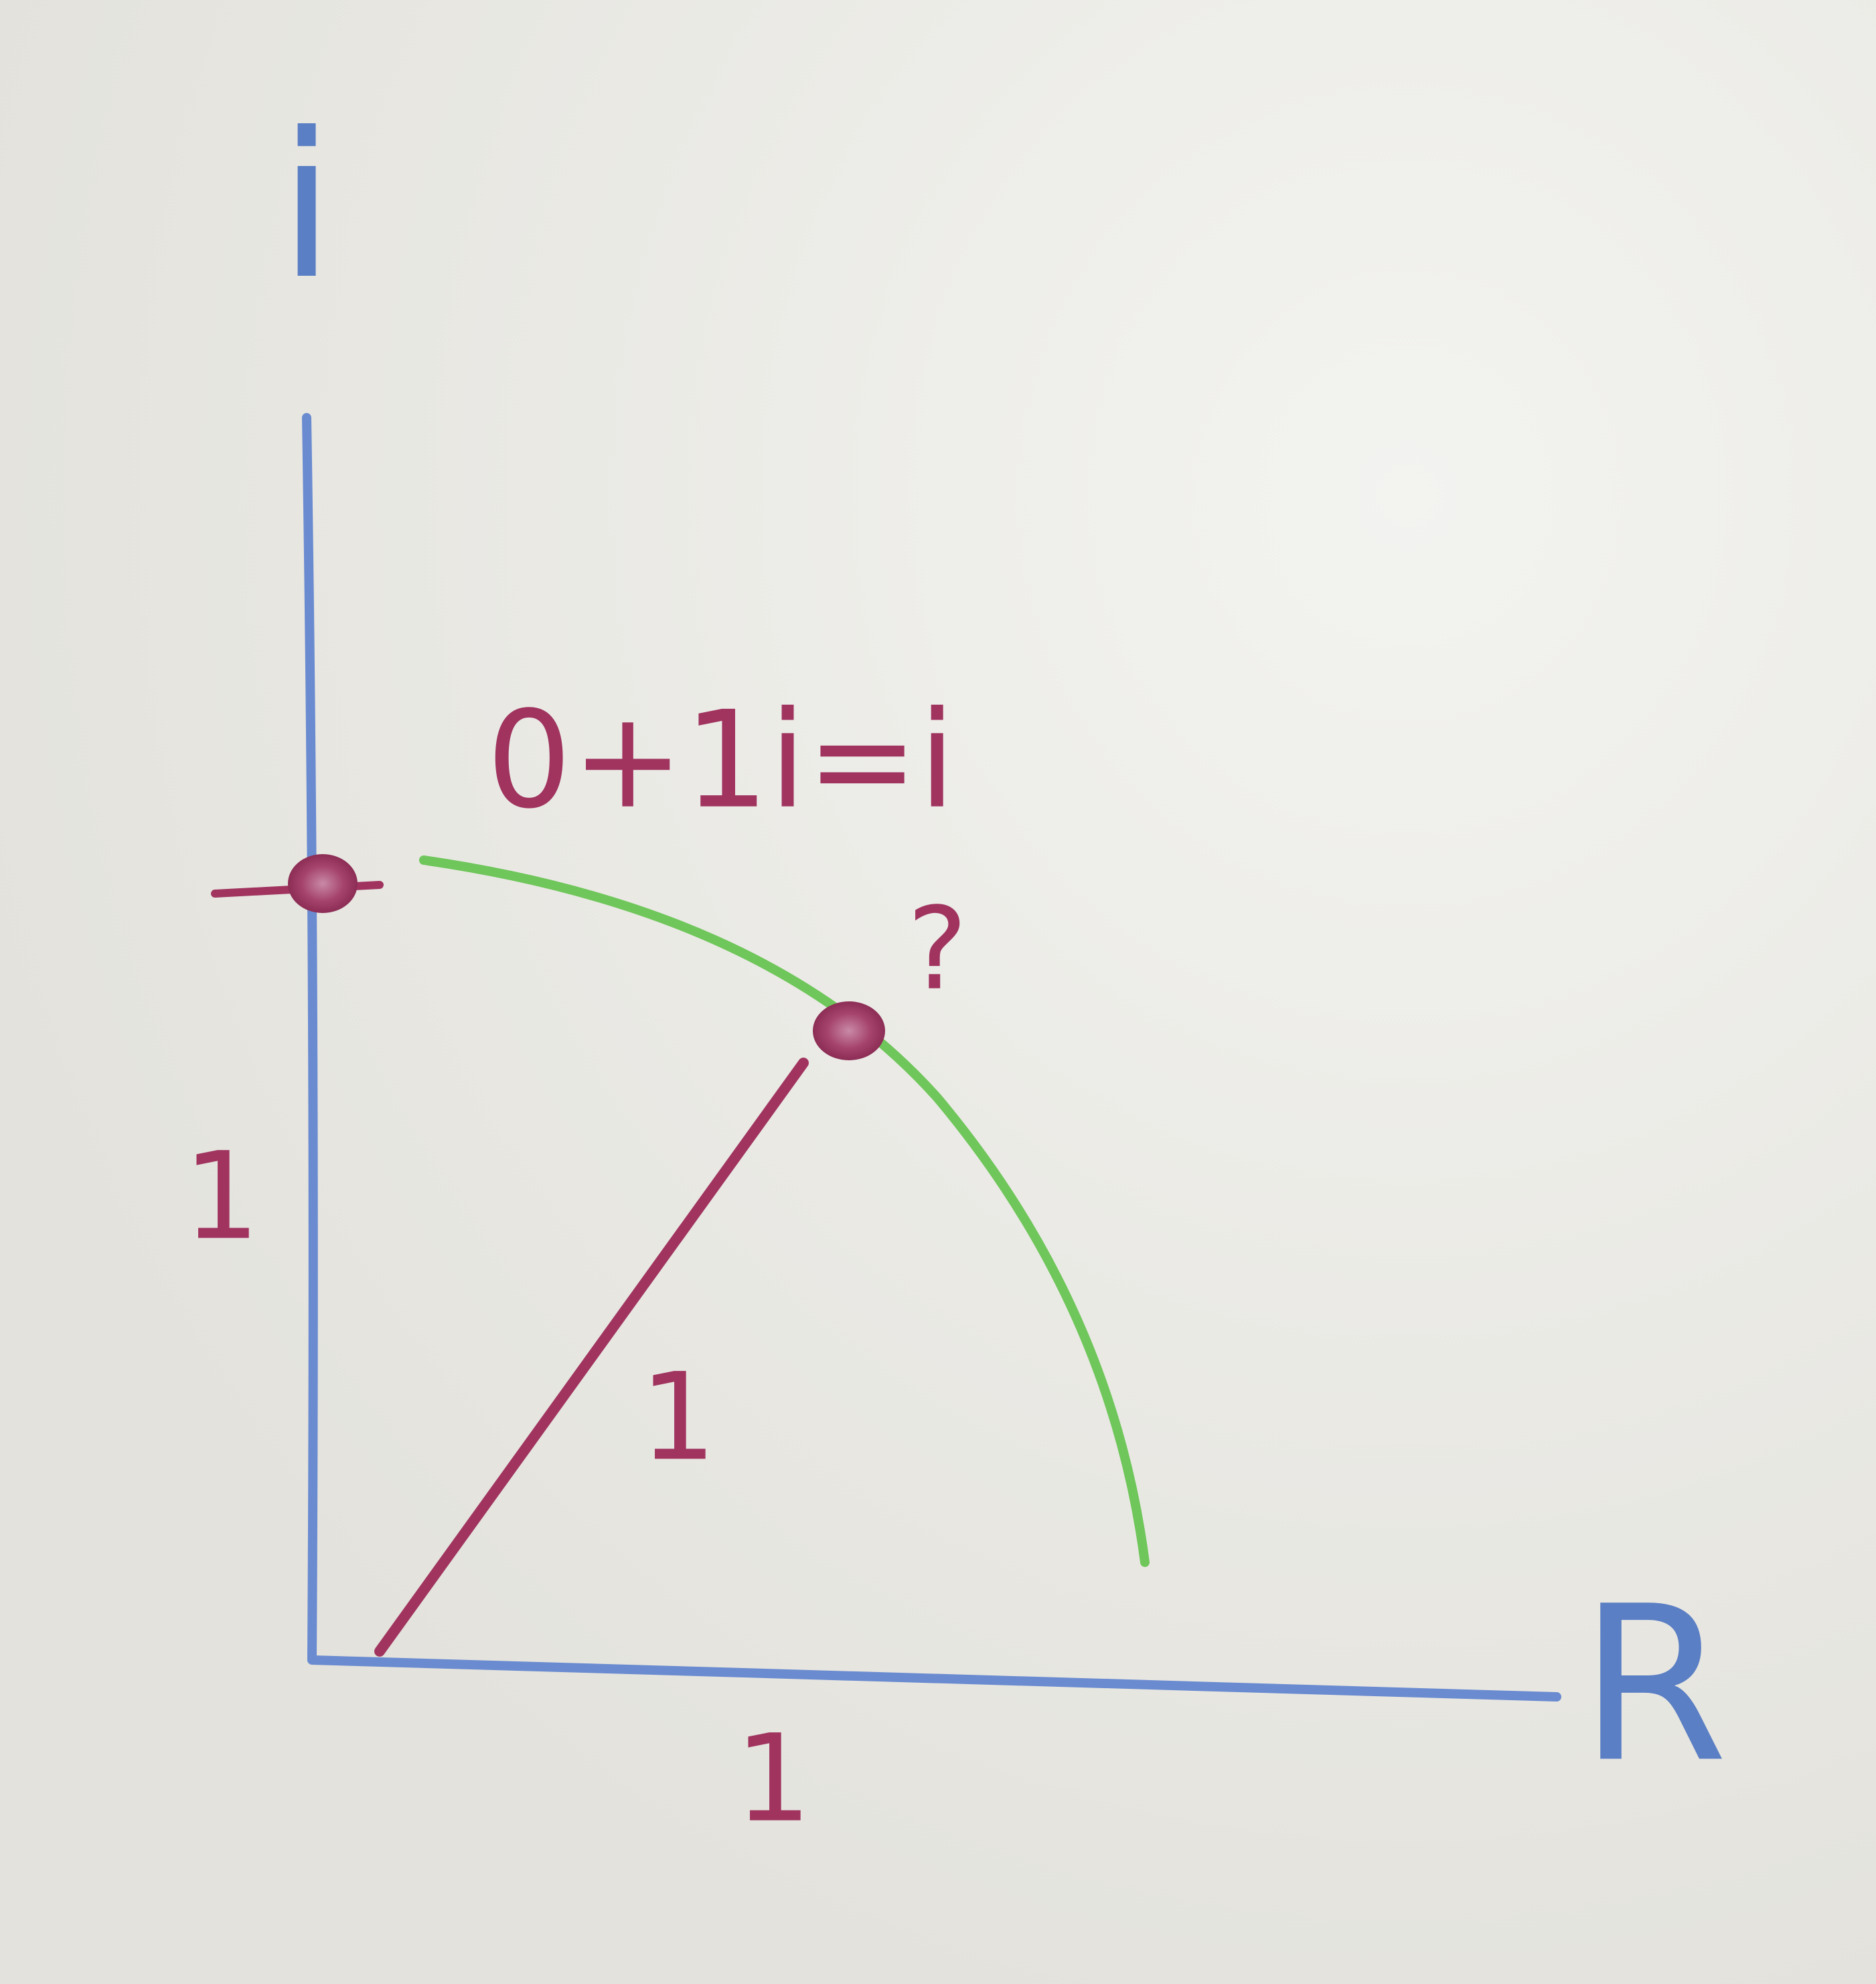 This screenshot has width=1876, height=1984. I want to click on real-axis, so click(934, 1678).